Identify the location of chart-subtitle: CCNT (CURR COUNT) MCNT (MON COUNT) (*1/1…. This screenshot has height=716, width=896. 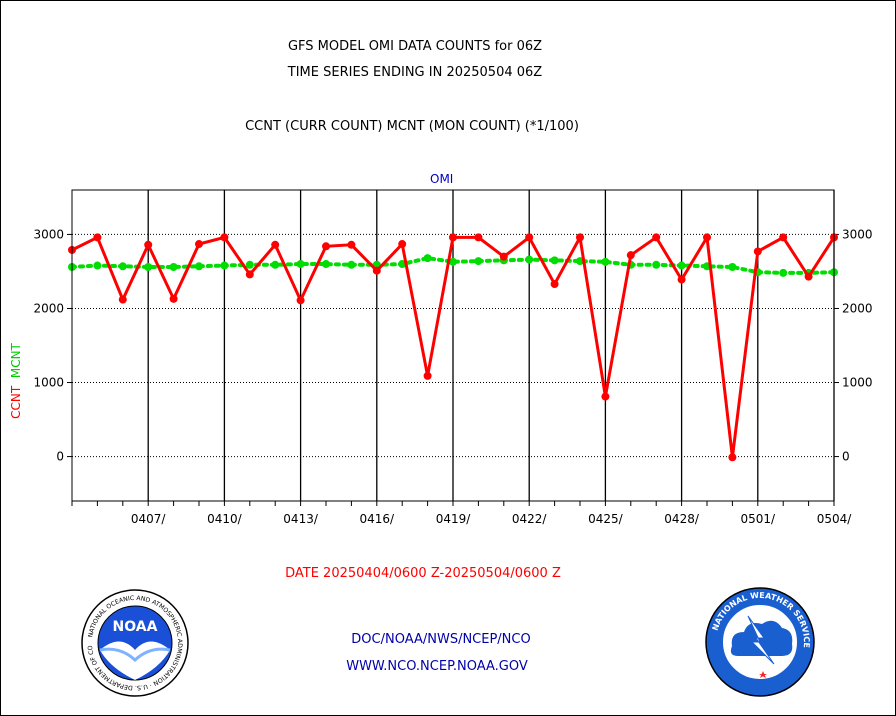
(412, 126).